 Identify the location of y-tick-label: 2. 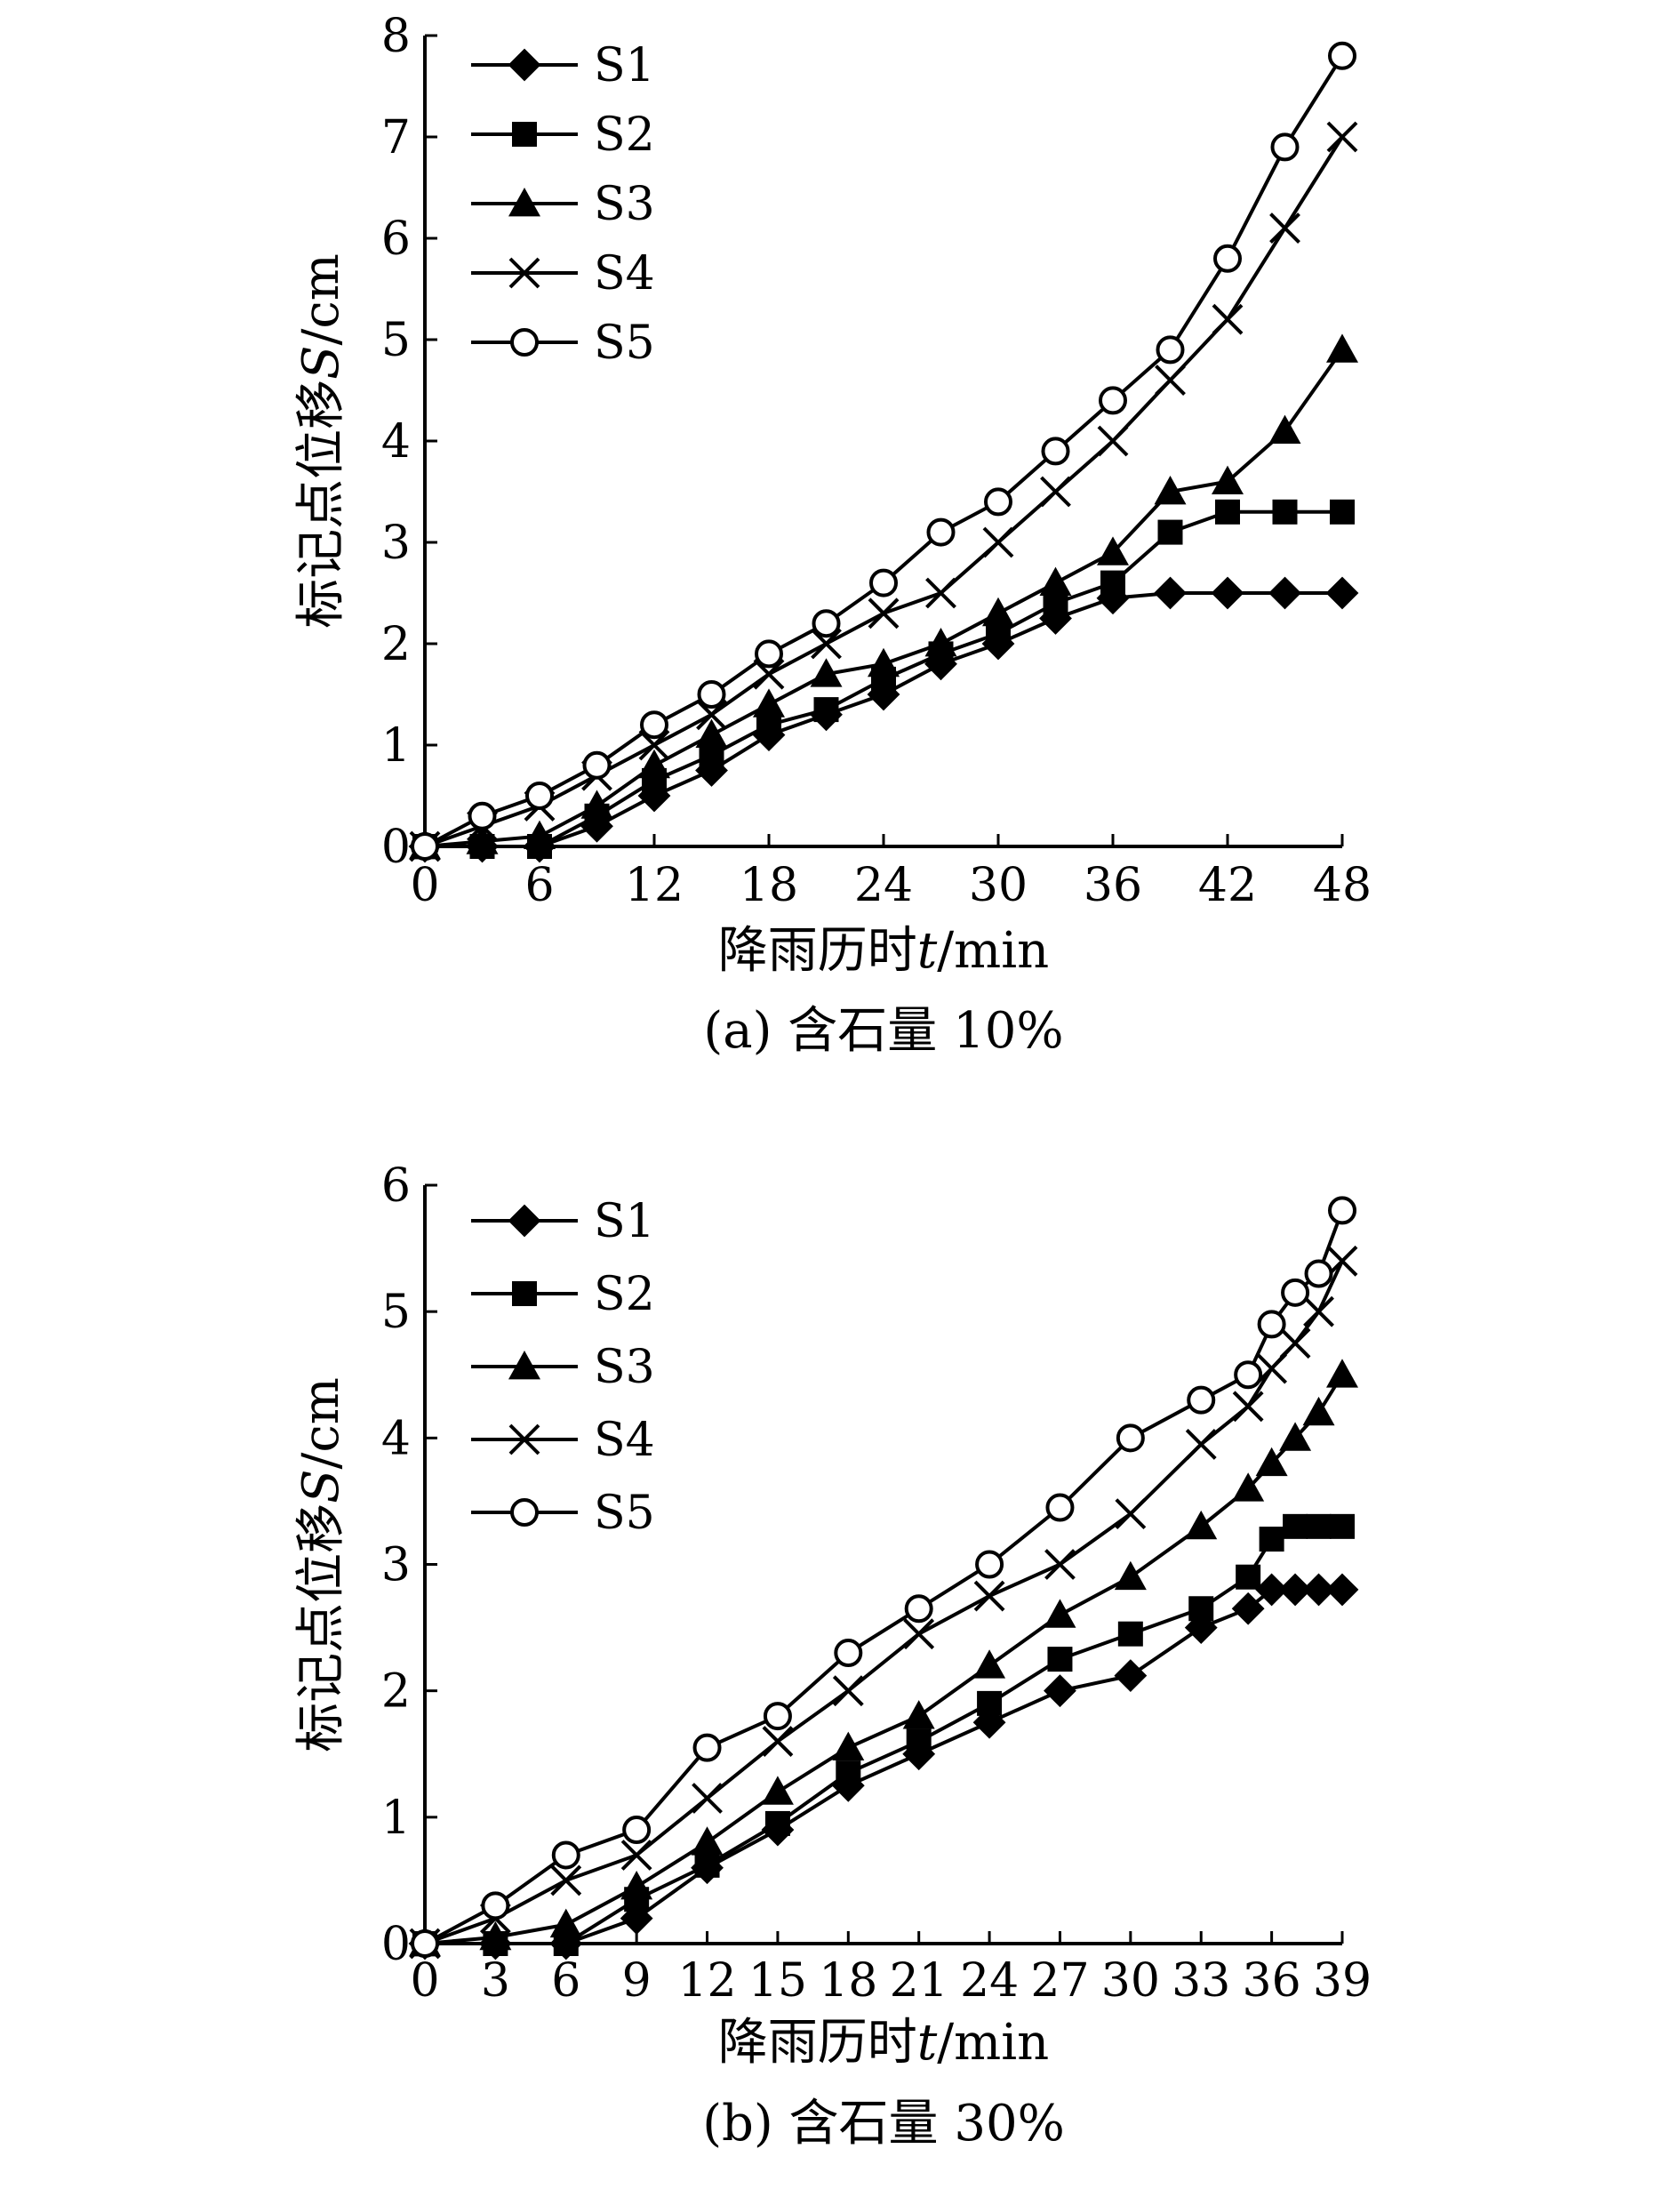
(396, 644).